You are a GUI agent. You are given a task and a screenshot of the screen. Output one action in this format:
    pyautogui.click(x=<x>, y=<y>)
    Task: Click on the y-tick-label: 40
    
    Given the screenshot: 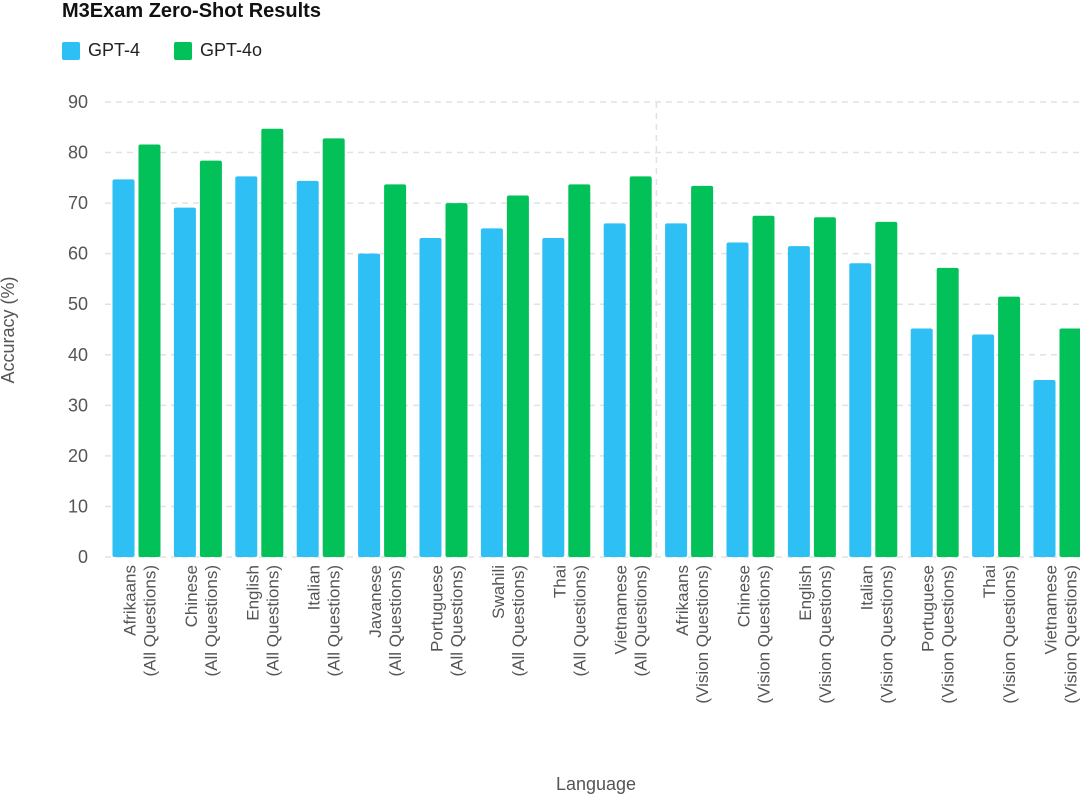 What is the action you would take?
    pyautogui.click(x=78, y=355)
    